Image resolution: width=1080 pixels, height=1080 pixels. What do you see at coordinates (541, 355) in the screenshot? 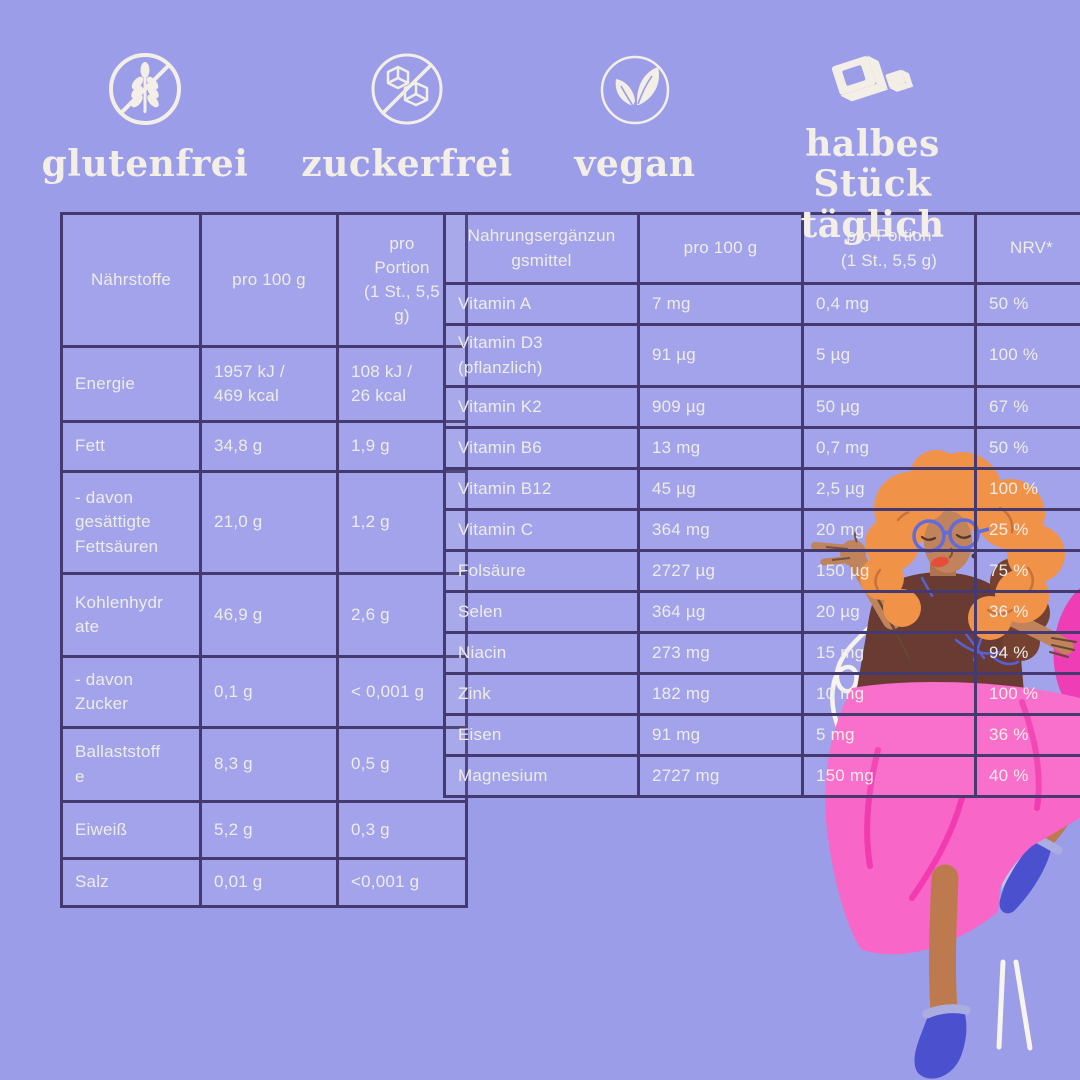
I see `table-cell: Vitamin D3 (pflanzlich)` at bounding box center [541, 355].